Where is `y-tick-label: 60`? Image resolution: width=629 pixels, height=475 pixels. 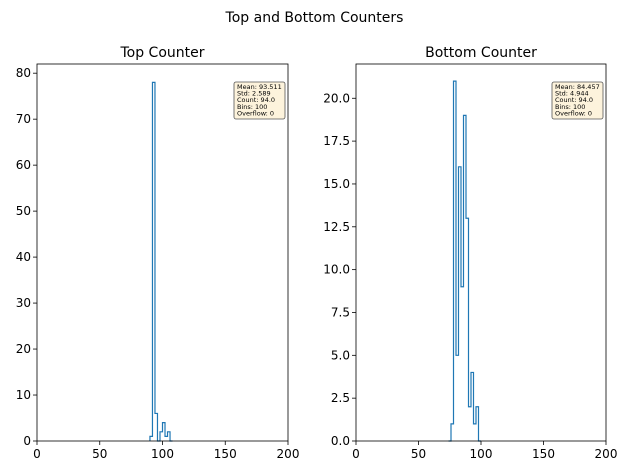 y-tick-label: 60 is located at coordinates (23, 165).